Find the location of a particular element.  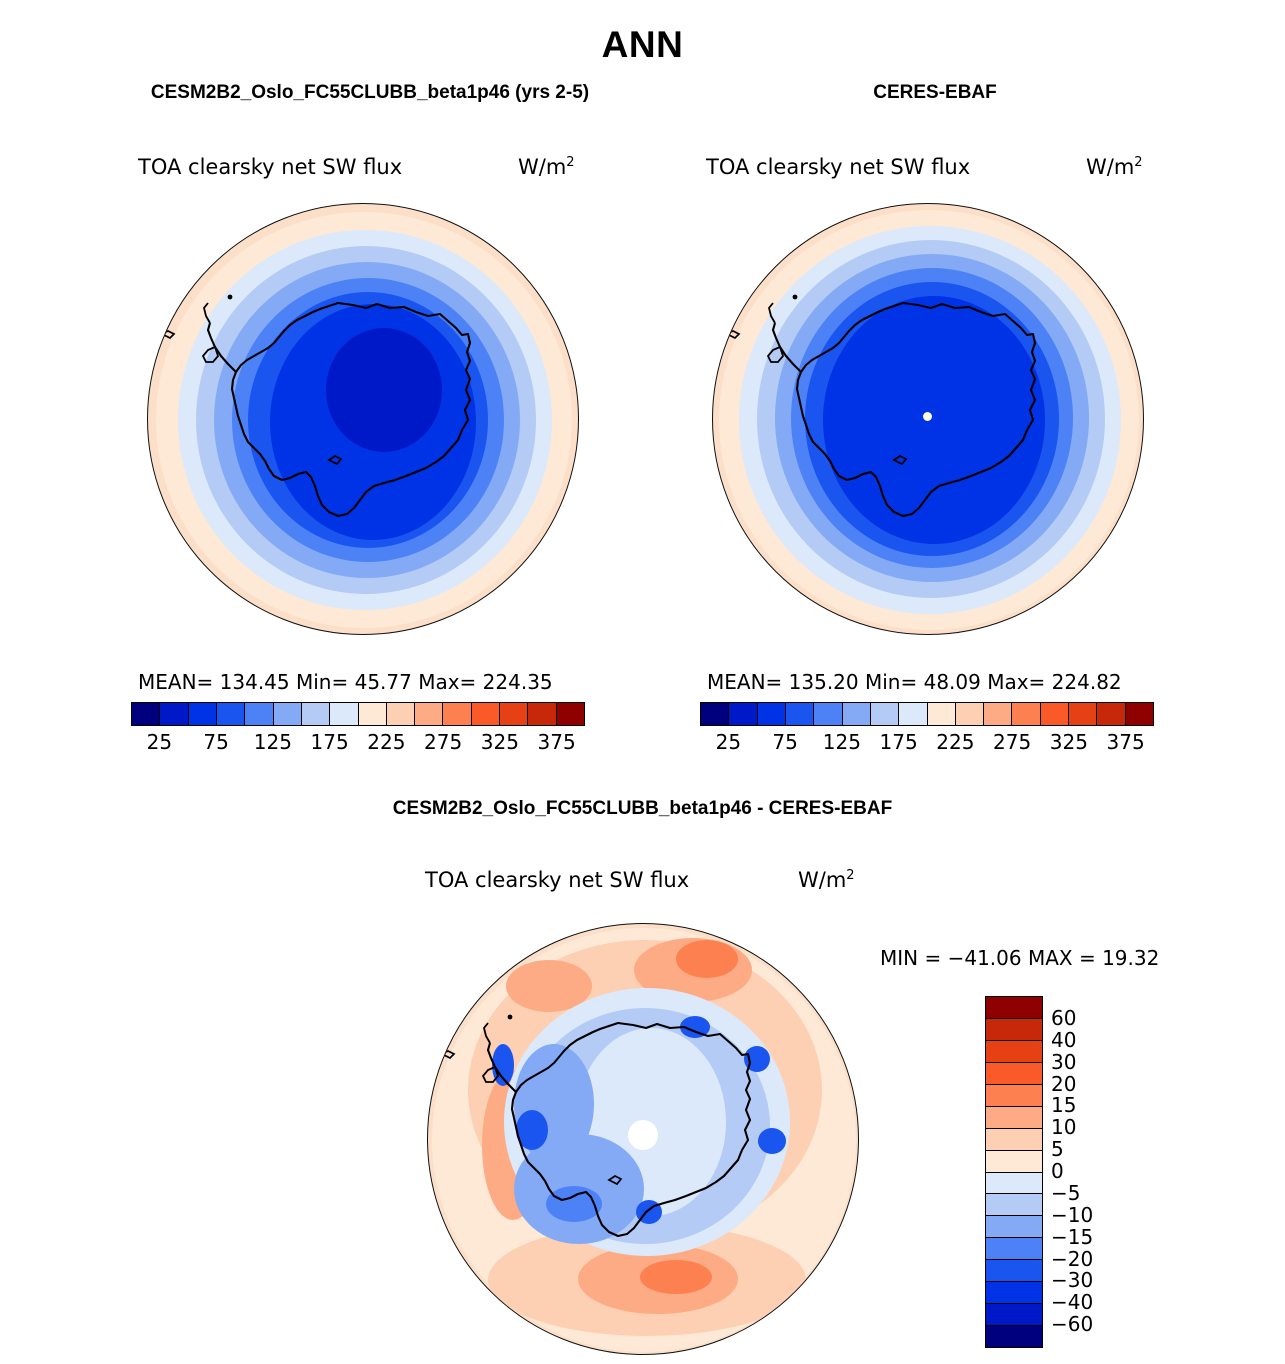

diff-colorbar-tick-4: 15 is located at coordinates (1064, 1105).